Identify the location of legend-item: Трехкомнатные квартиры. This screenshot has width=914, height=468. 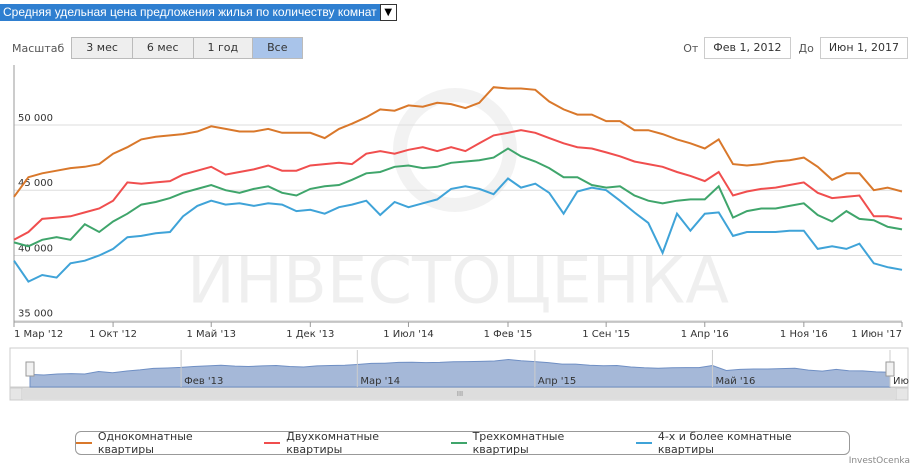
(536, 443).